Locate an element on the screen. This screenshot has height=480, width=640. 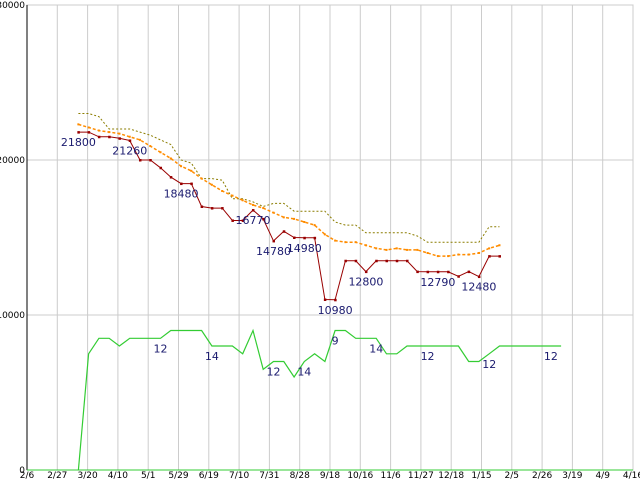
count-data-label: 9 is located at coordinates (335, 341).